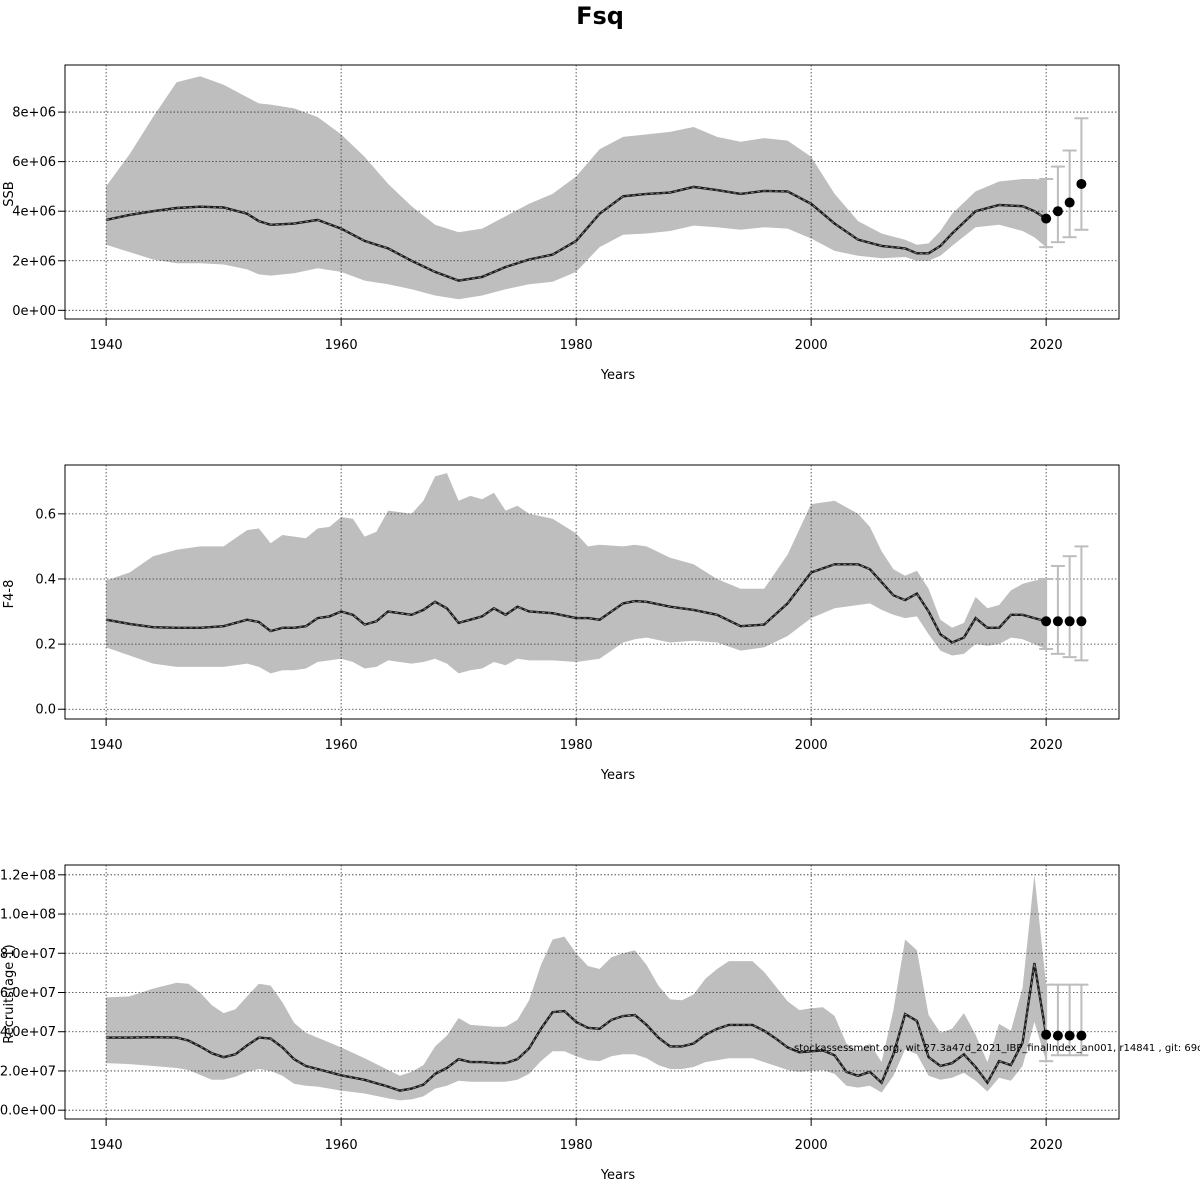 This screenshot has height=1200, width=1200. What do you see at coordinates (45, 645) in the screenshot?
I see `y-tick-label: 0.2` at bounding box center [45, 645].